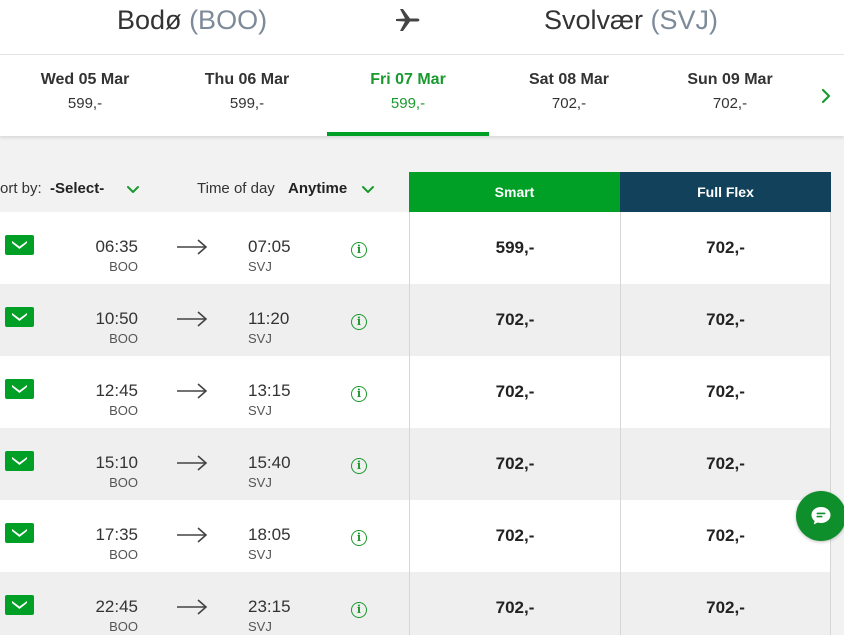 Image resolution: width=844 pixels, height=635 pixels. I want to click on date-label: Fri 07 Mar, so click(408, 79).